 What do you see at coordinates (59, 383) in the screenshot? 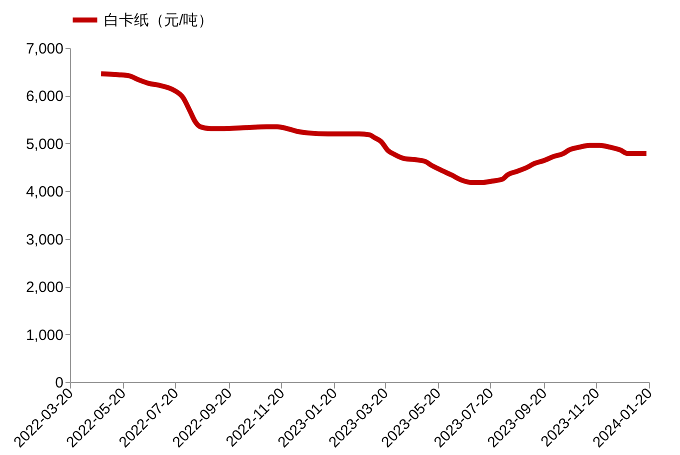
I see `y-tick-label: 0` at bounding box center [59, 383].